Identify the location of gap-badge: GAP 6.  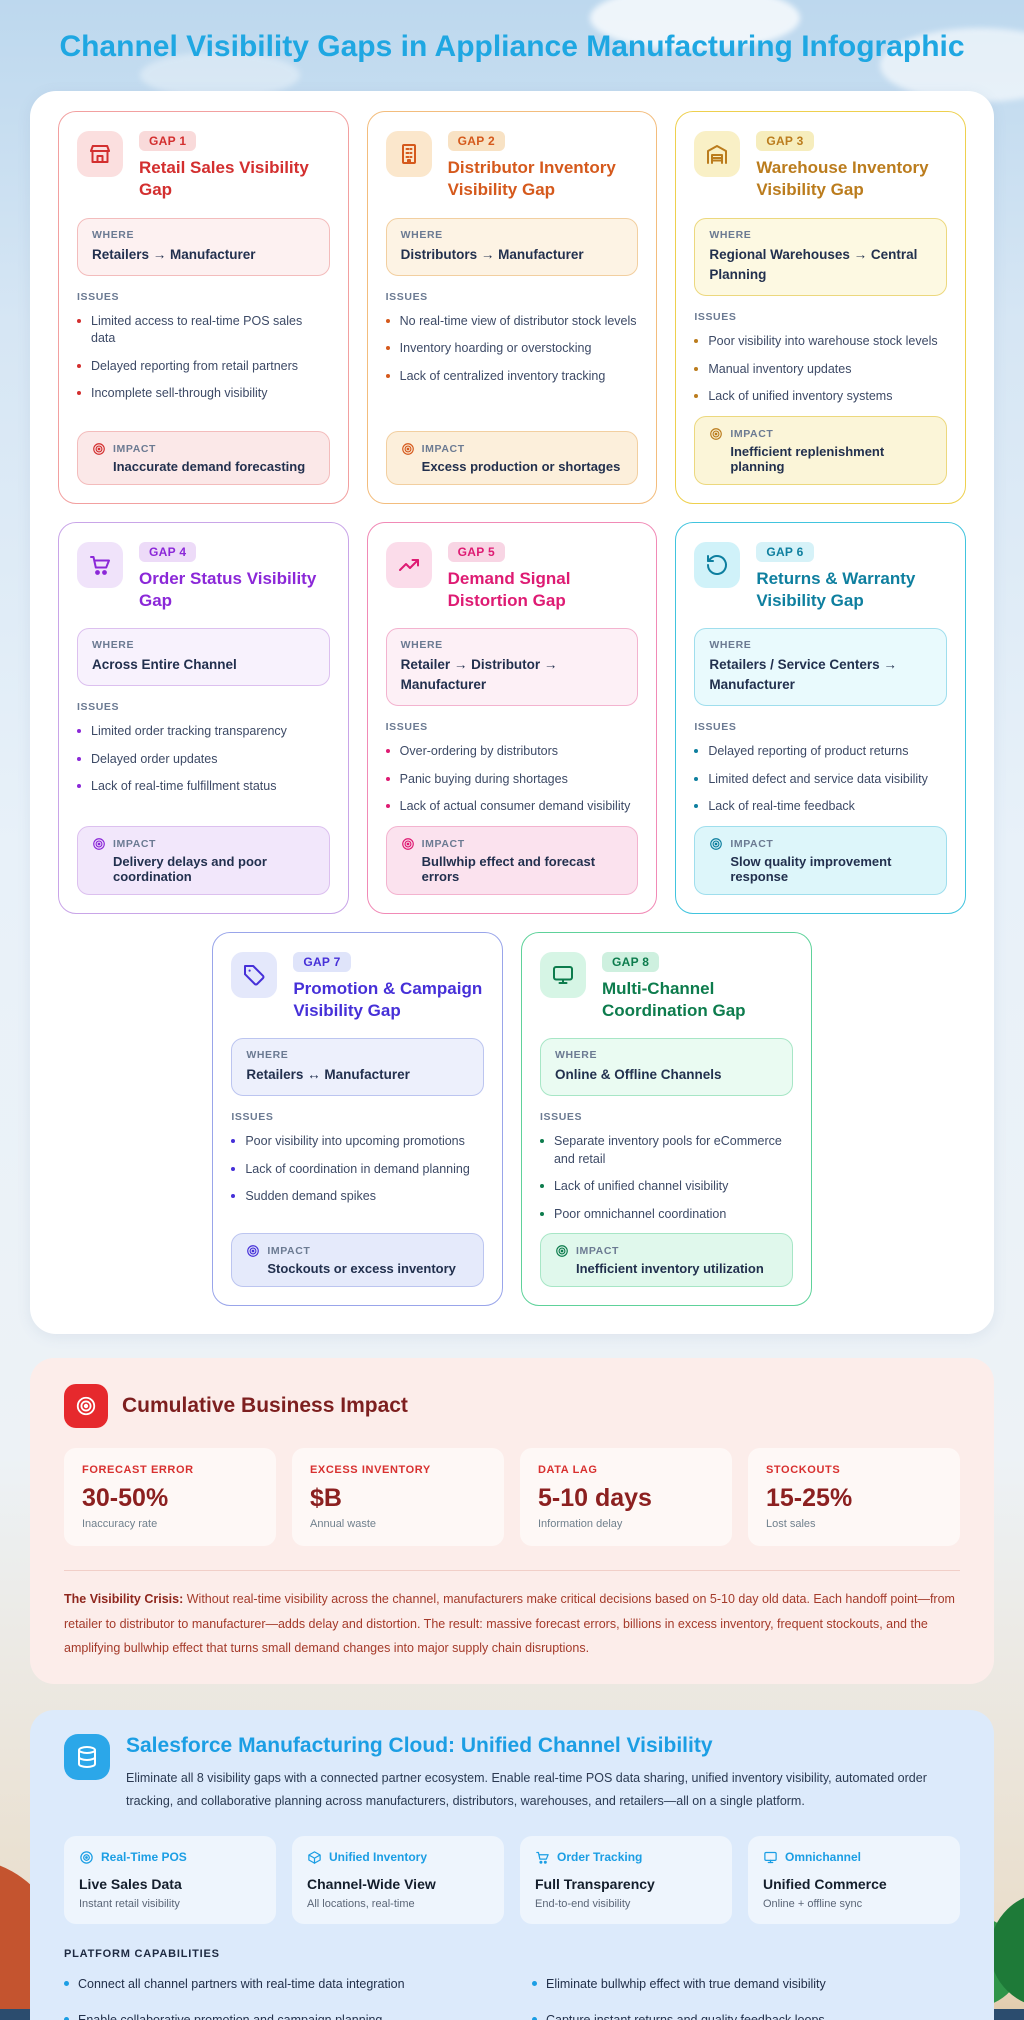
(785, 551).